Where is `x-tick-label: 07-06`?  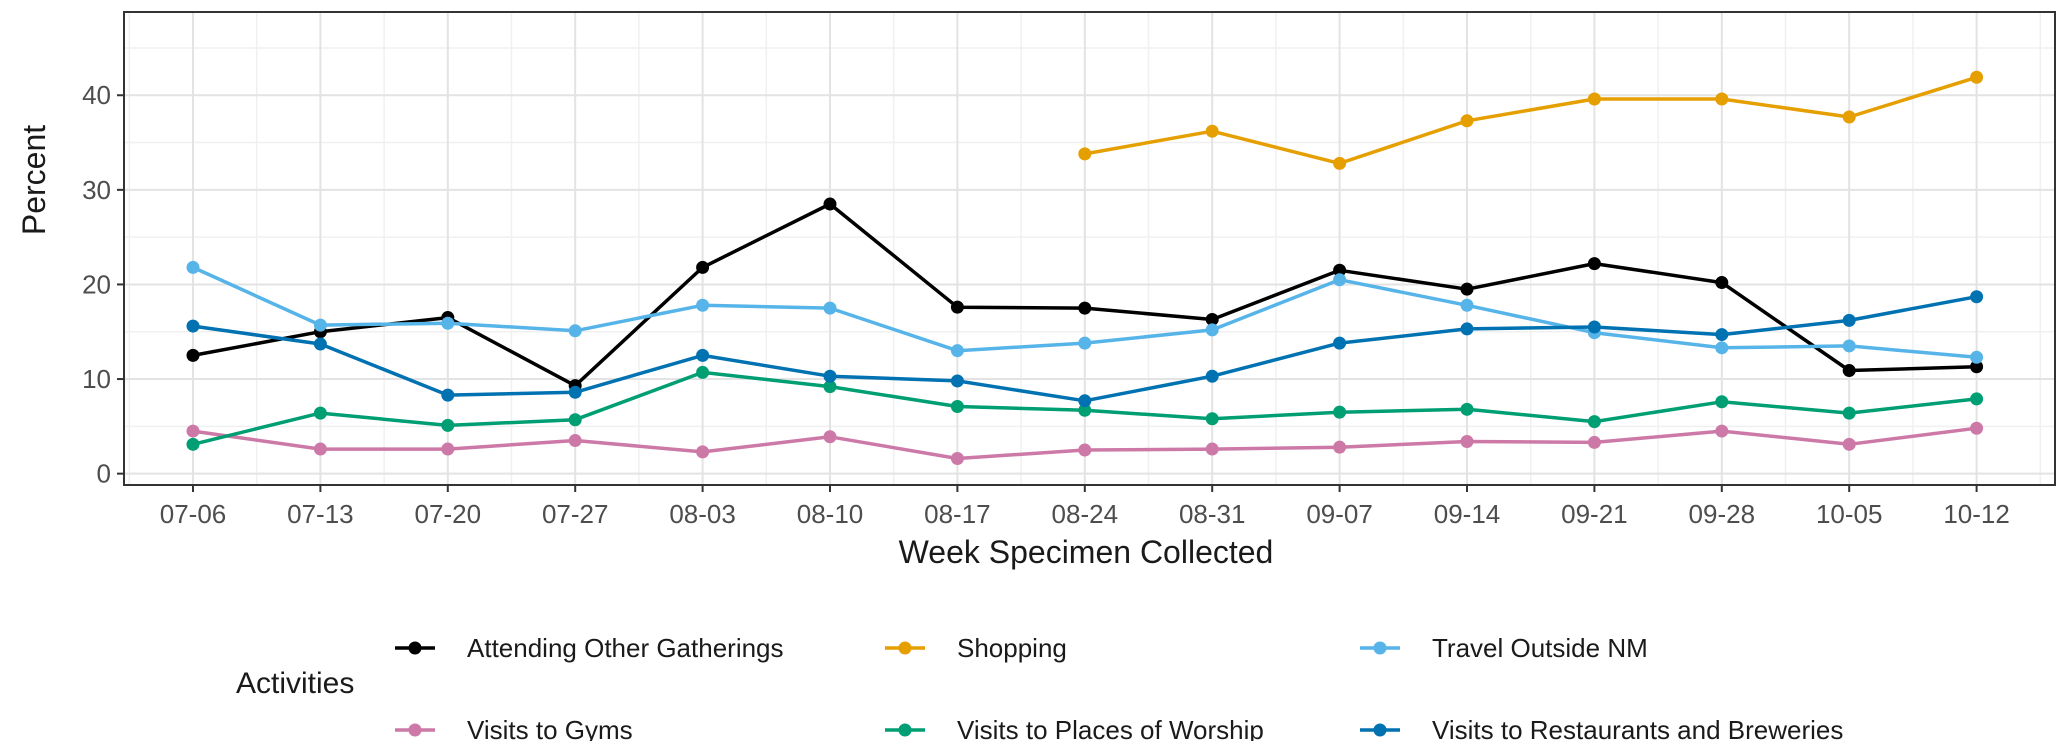 x-tick-label: 07-06 is located at coordinates (193, 514).